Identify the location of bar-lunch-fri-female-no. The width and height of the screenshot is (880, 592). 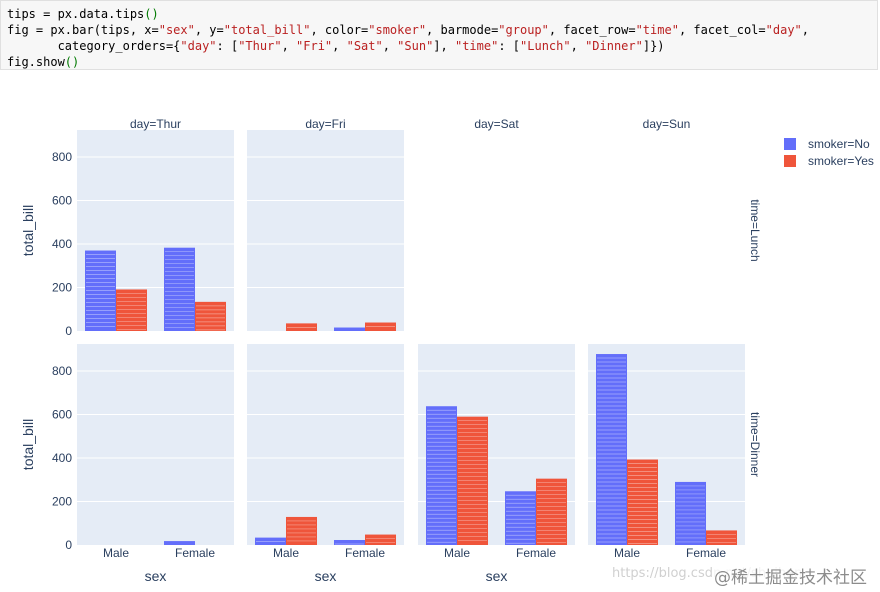
(349, 329).